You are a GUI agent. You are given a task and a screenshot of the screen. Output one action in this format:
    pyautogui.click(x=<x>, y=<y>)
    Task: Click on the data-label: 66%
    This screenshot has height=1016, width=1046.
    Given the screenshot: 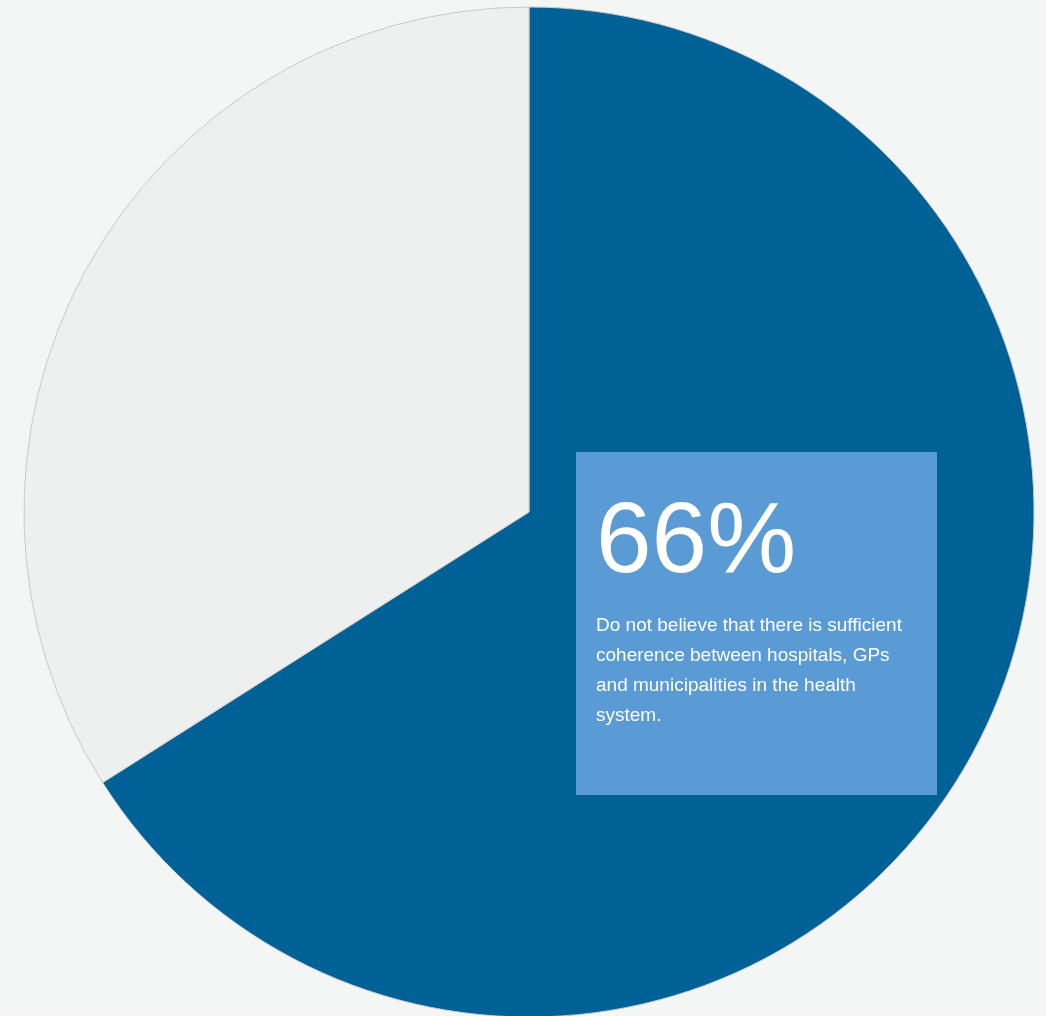 What is the action you would take?
    pyautogui.click(x=697, y=537)
    